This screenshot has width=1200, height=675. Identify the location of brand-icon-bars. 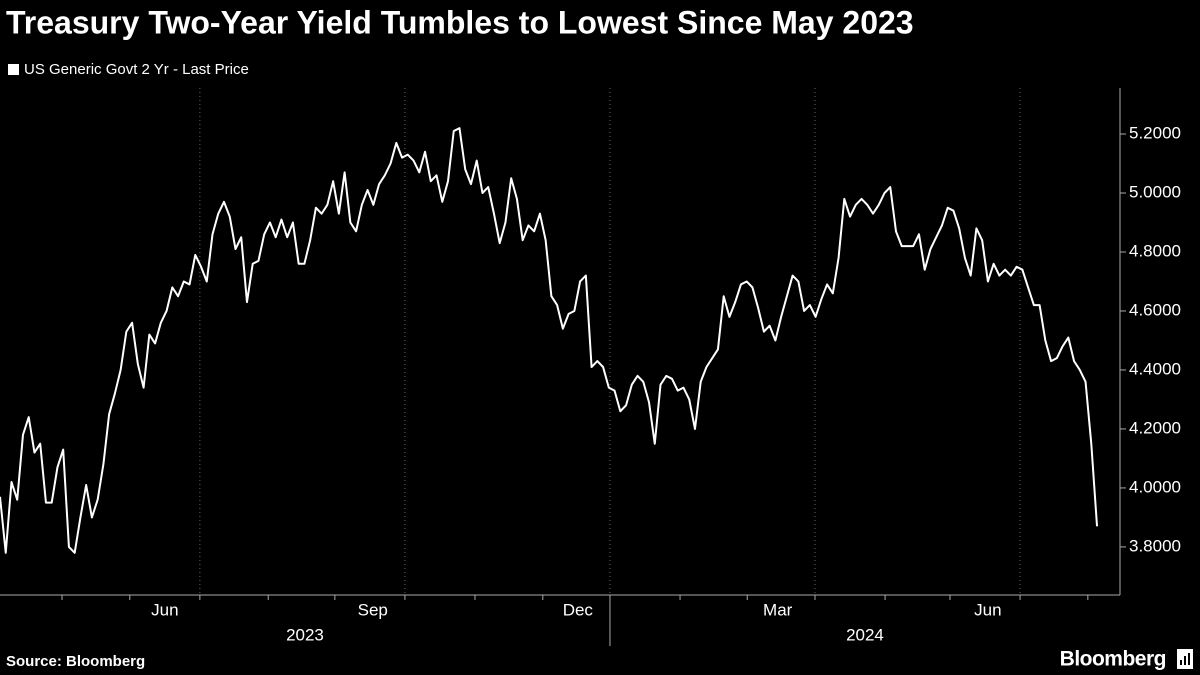
(1185, 659).